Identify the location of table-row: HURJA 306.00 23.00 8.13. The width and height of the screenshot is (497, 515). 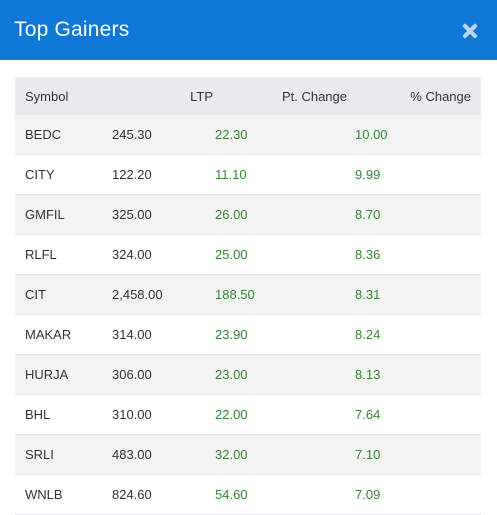
(248, 374).